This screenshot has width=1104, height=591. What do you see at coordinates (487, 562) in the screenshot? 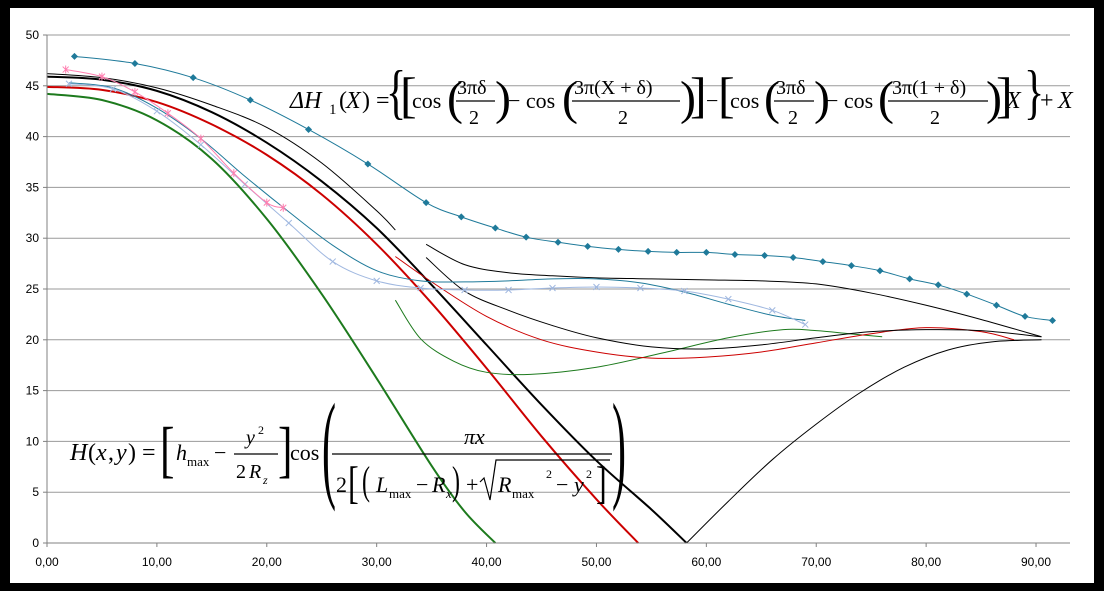
I see `x-tick-label-4: 40,00` at bounding box center [487, 562].